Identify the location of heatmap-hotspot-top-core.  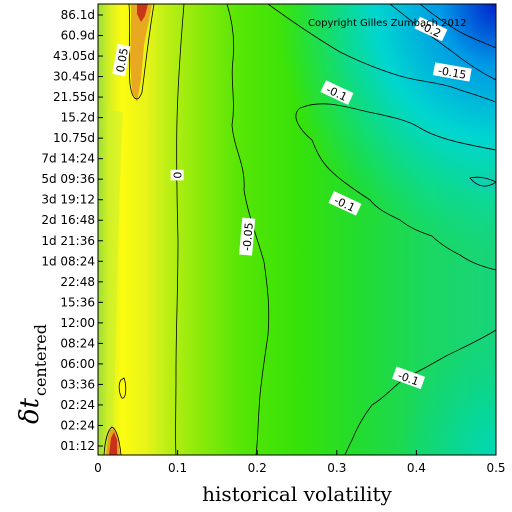
(142, 13).